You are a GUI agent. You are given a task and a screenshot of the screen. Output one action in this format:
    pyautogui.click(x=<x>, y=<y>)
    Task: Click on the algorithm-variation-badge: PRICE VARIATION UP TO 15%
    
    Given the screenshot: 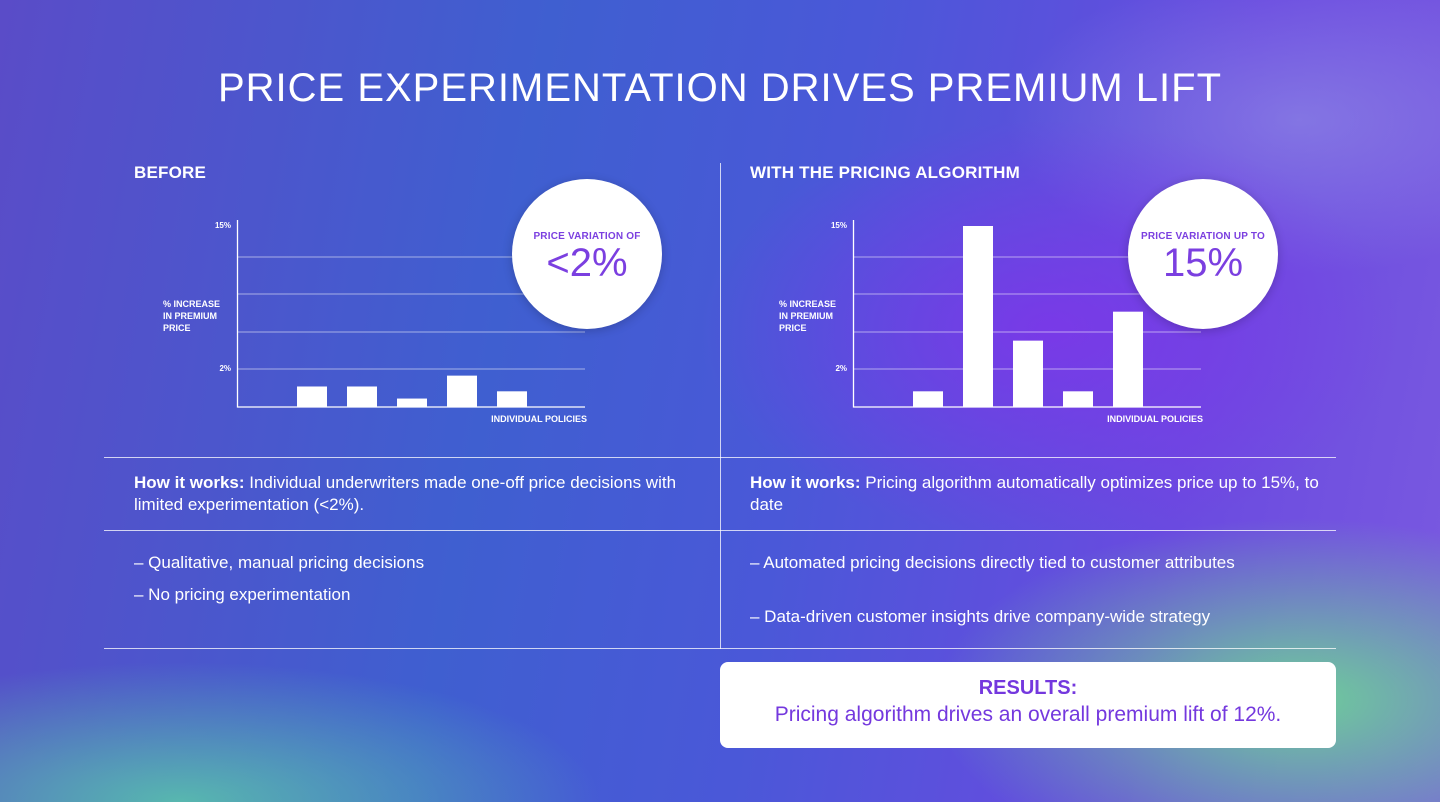 What is the action you would take?
    pyautogui.click(x=1203, y=254)
    